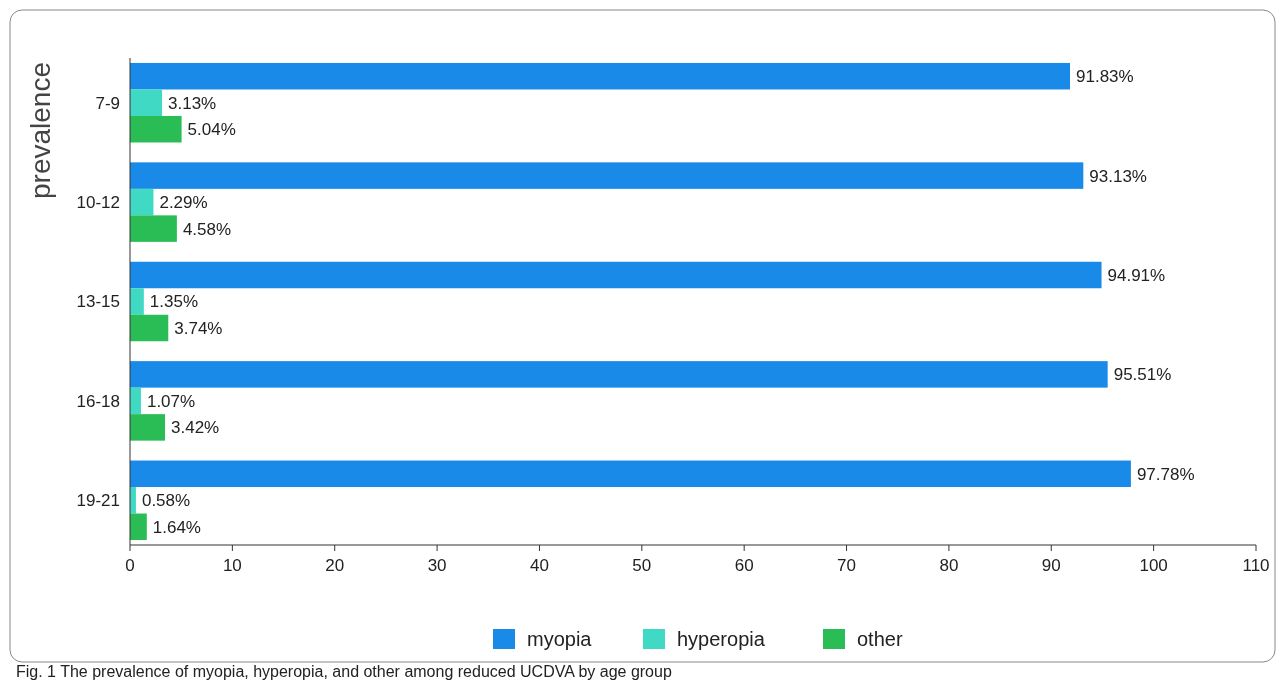 The image size is (1285, 693). What do you see at coordinates (192, 103) in the screenshot?
I see `data-label: 3.13%` at bounding box center [192, 103].